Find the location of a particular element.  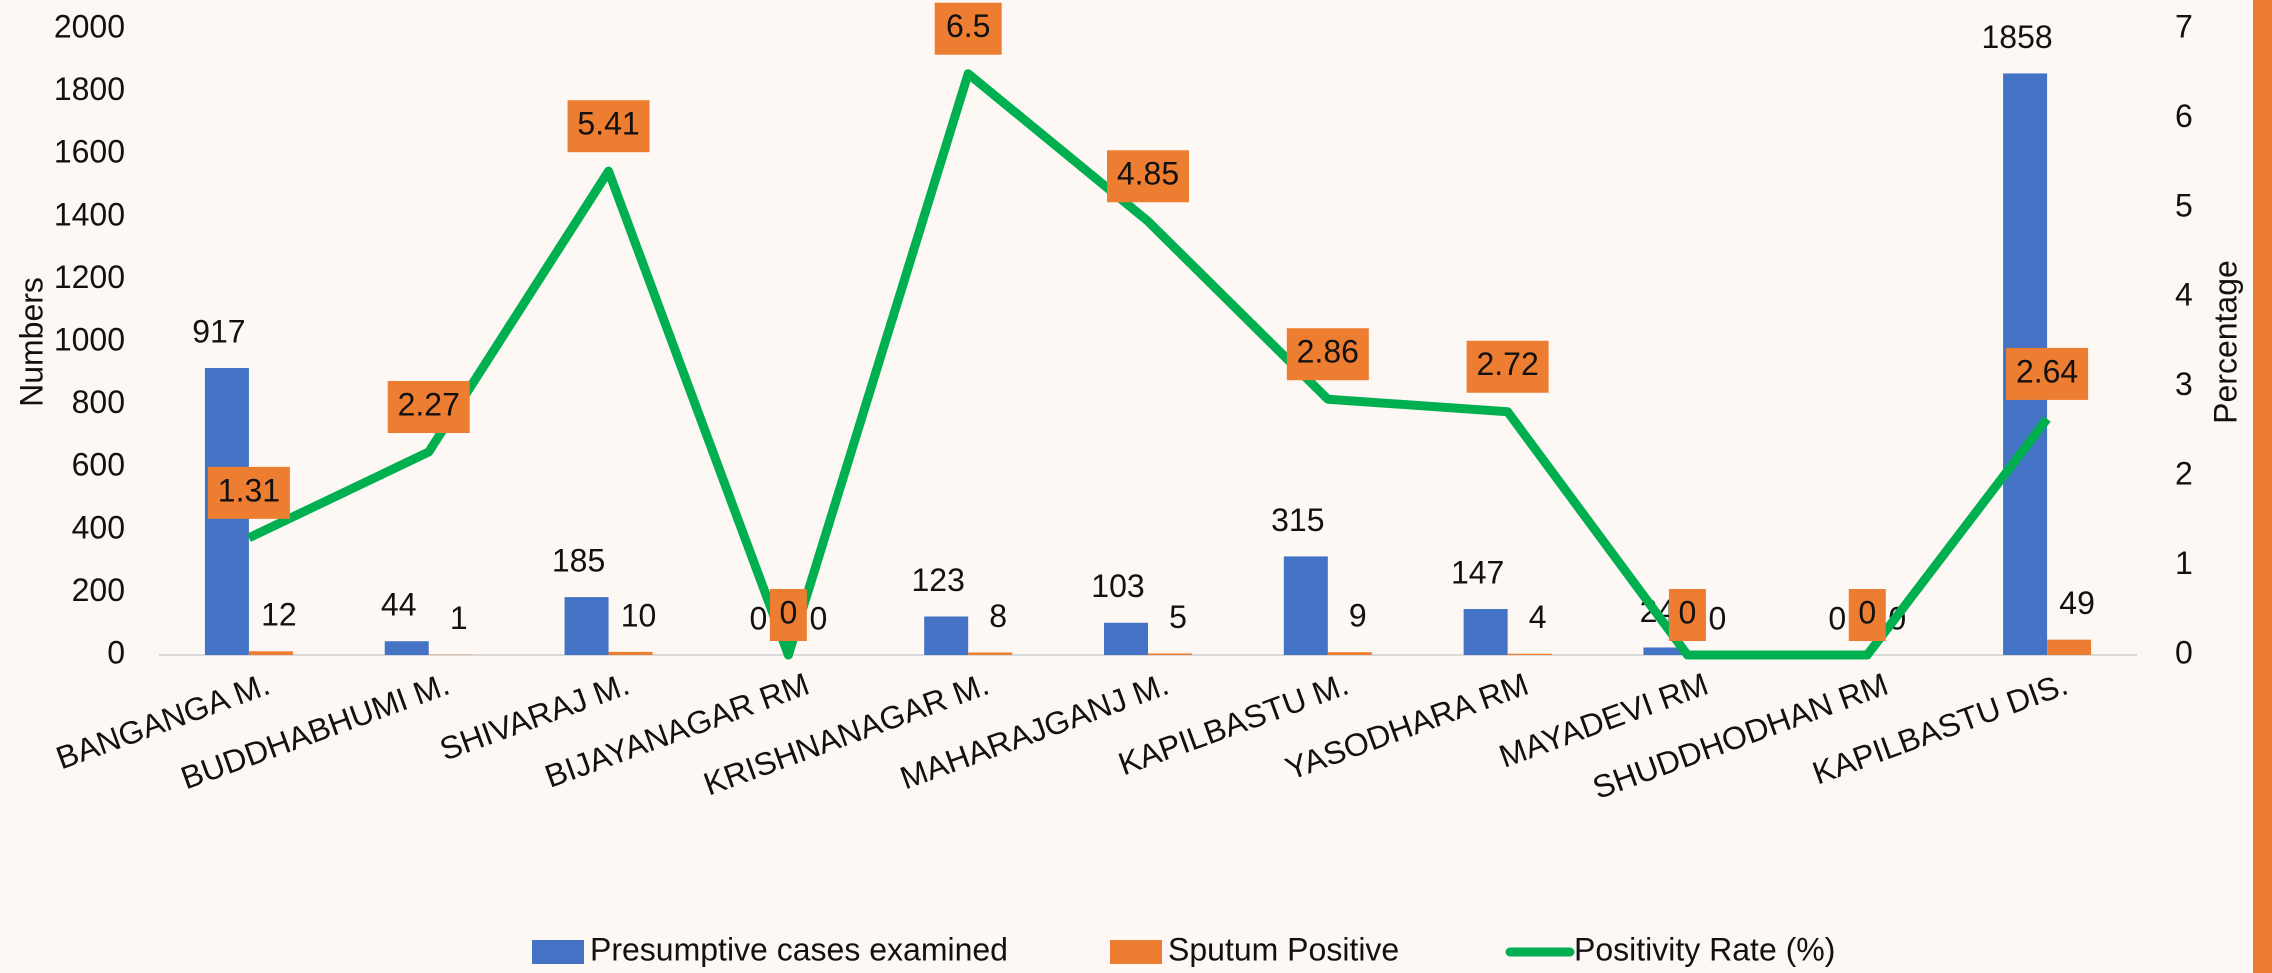

y-tick-label: 2000 is located at coordinates (89, 26).